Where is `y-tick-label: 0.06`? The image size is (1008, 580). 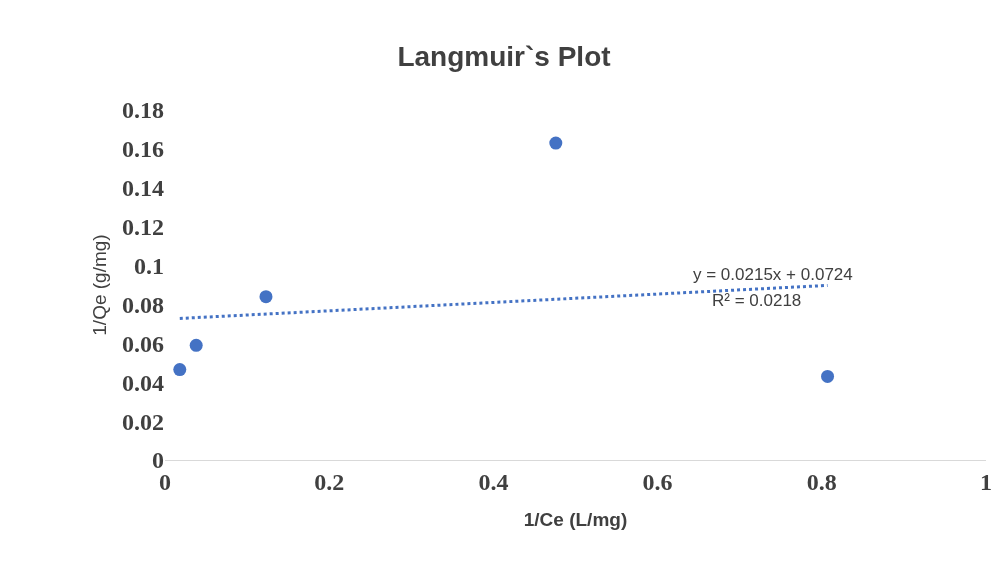
y-tick-label: 0.06 is located at coordinates (143, 343).